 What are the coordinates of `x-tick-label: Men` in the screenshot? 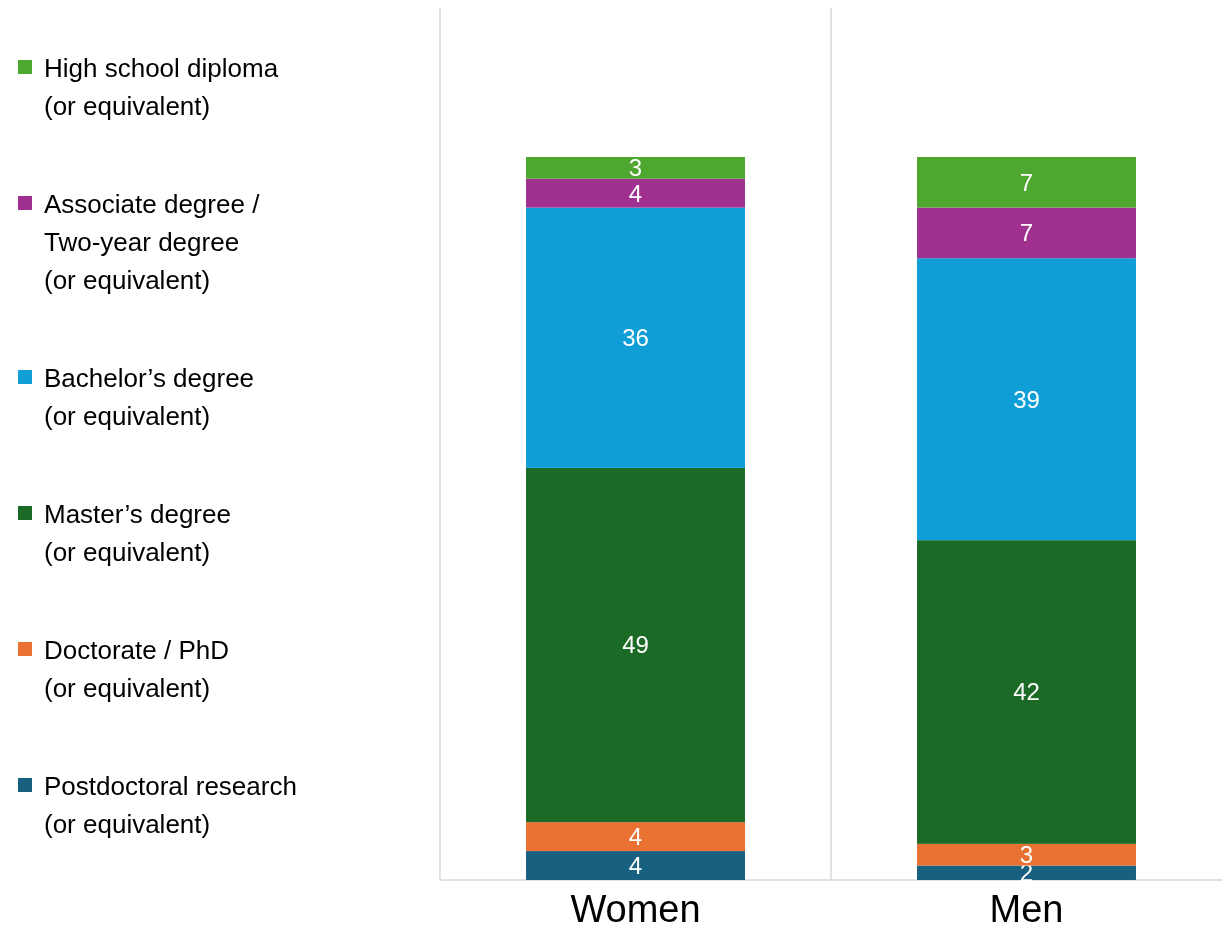 It's located at (1026, 909).